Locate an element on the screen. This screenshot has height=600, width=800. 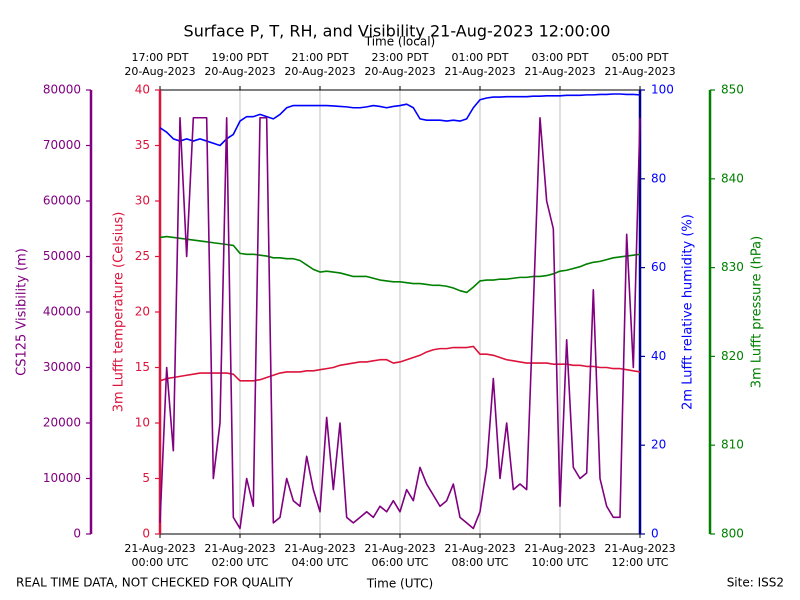
x-tick-label: 21-Aug-2023 12:00 UTC is located at coordinates (639, 555).